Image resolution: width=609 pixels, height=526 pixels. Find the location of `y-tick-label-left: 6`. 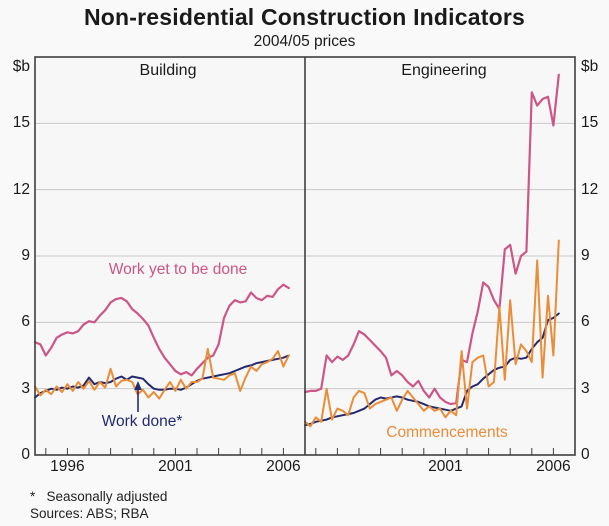

y-tick-label-left: 6 is located at coordinates (25, 322).